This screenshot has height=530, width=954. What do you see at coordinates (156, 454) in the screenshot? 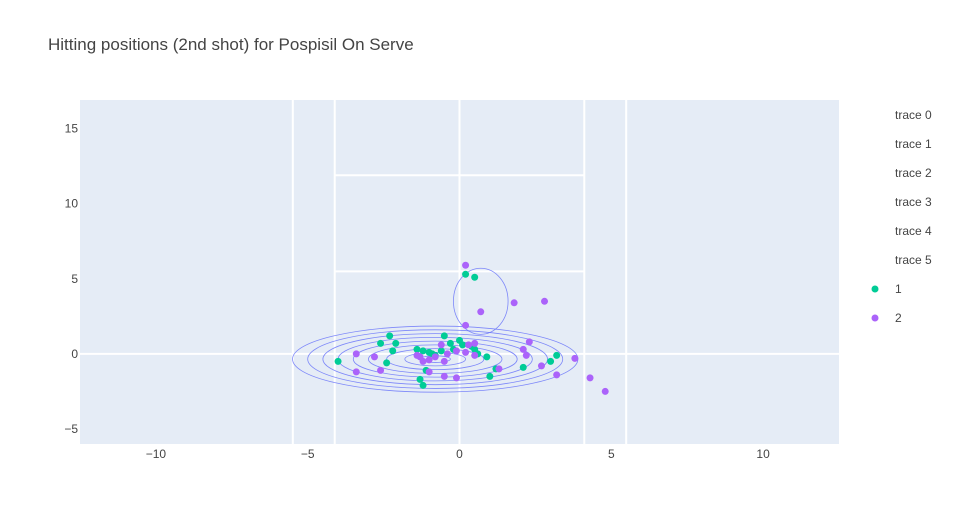
I see `x-tick-label: −10` at bounding box center [156, 454].